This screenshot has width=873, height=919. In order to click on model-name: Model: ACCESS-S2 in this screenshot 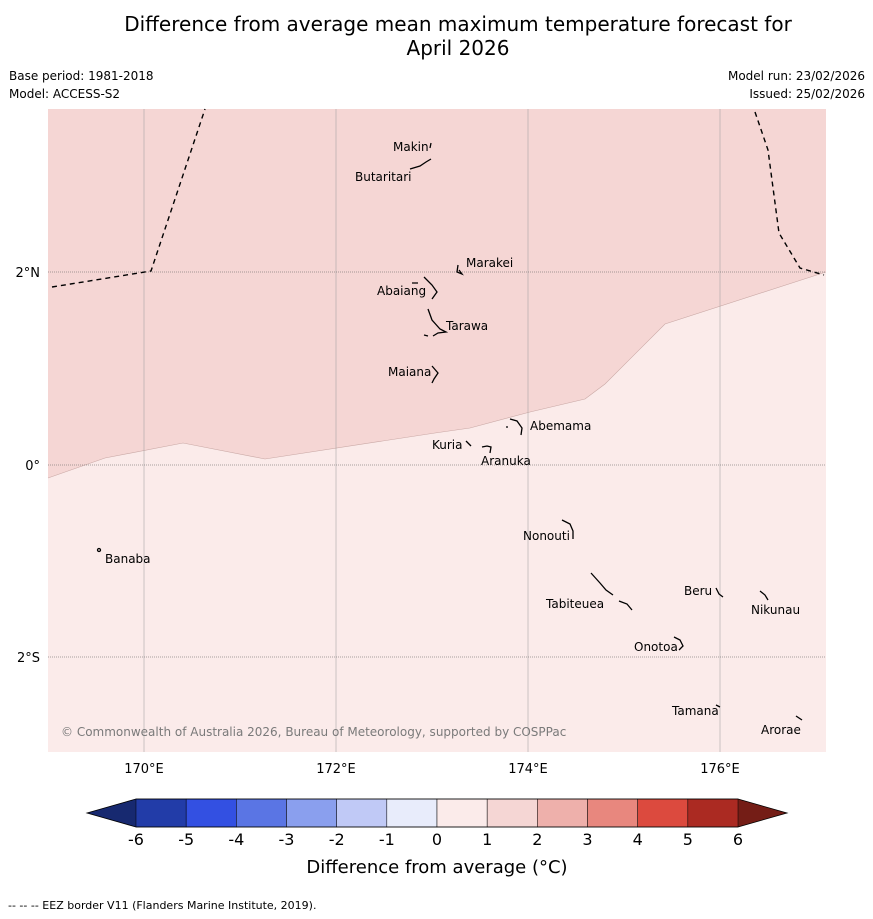, I will do `click(65, 94)`.